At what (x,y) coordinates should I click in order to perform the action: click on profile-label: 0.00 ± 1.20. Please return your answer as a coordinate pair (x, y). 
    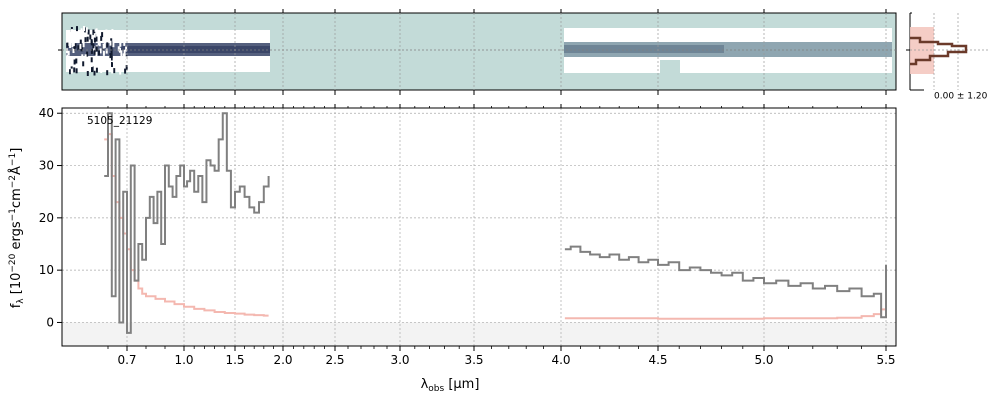
    Looking at the image, I should click on (961, 97).